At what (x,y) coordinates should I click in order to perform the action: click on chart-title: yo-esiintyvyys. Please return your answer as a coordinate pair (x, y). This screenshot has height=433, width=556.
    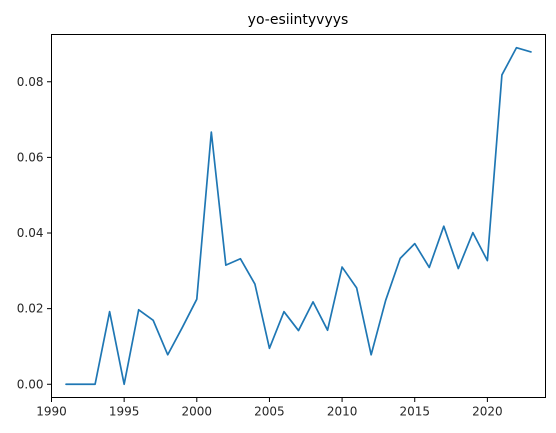
    Looking at the image, I should click on (298, 20).